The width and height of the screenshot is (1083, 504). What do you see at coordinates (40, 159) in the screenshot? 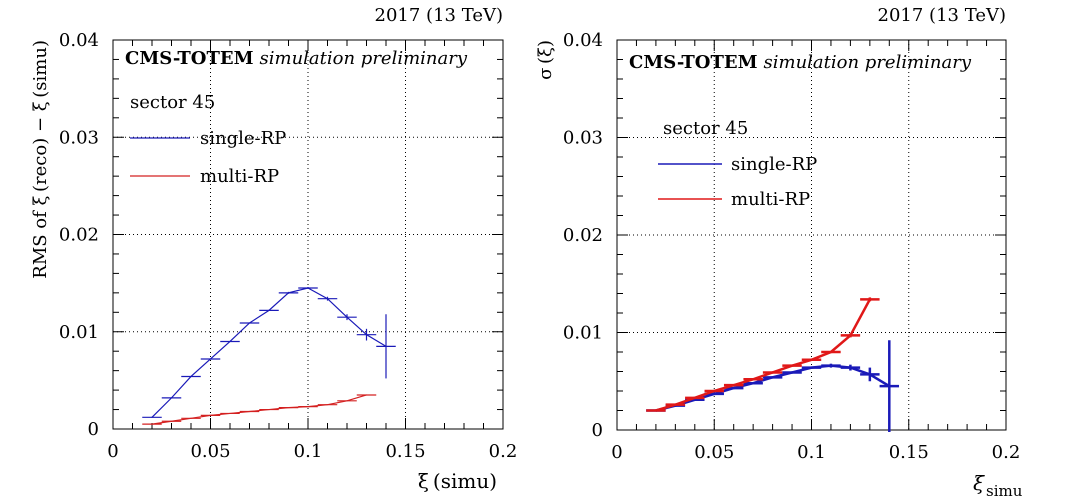
I see `y-axis-label: RMS of ξ (reco) − ξ (simu)` at bounding box center [40, 159].